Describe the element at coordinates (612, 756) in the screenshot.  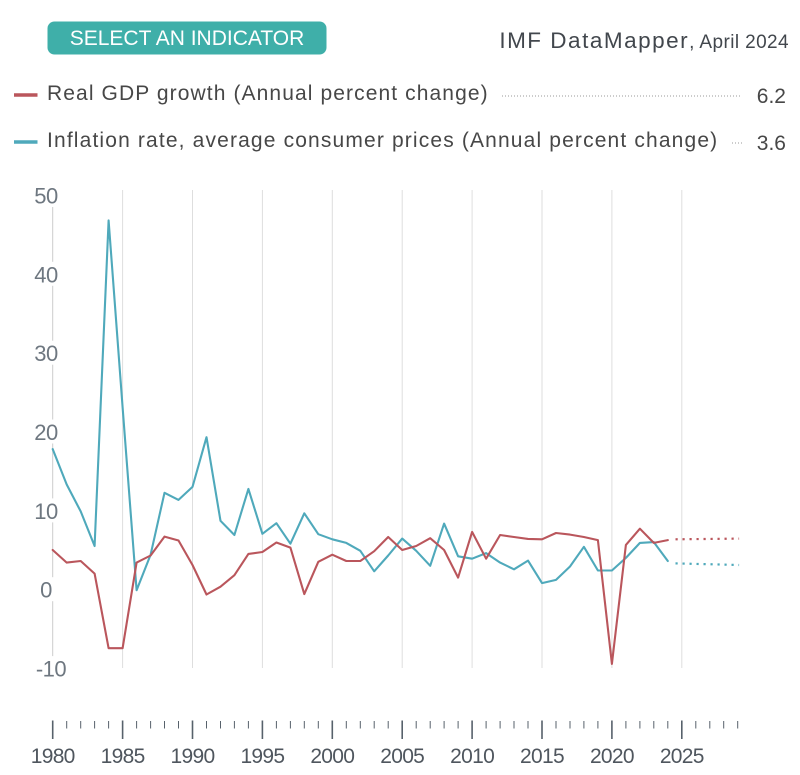
I see `svg-text: 2020` at that location.